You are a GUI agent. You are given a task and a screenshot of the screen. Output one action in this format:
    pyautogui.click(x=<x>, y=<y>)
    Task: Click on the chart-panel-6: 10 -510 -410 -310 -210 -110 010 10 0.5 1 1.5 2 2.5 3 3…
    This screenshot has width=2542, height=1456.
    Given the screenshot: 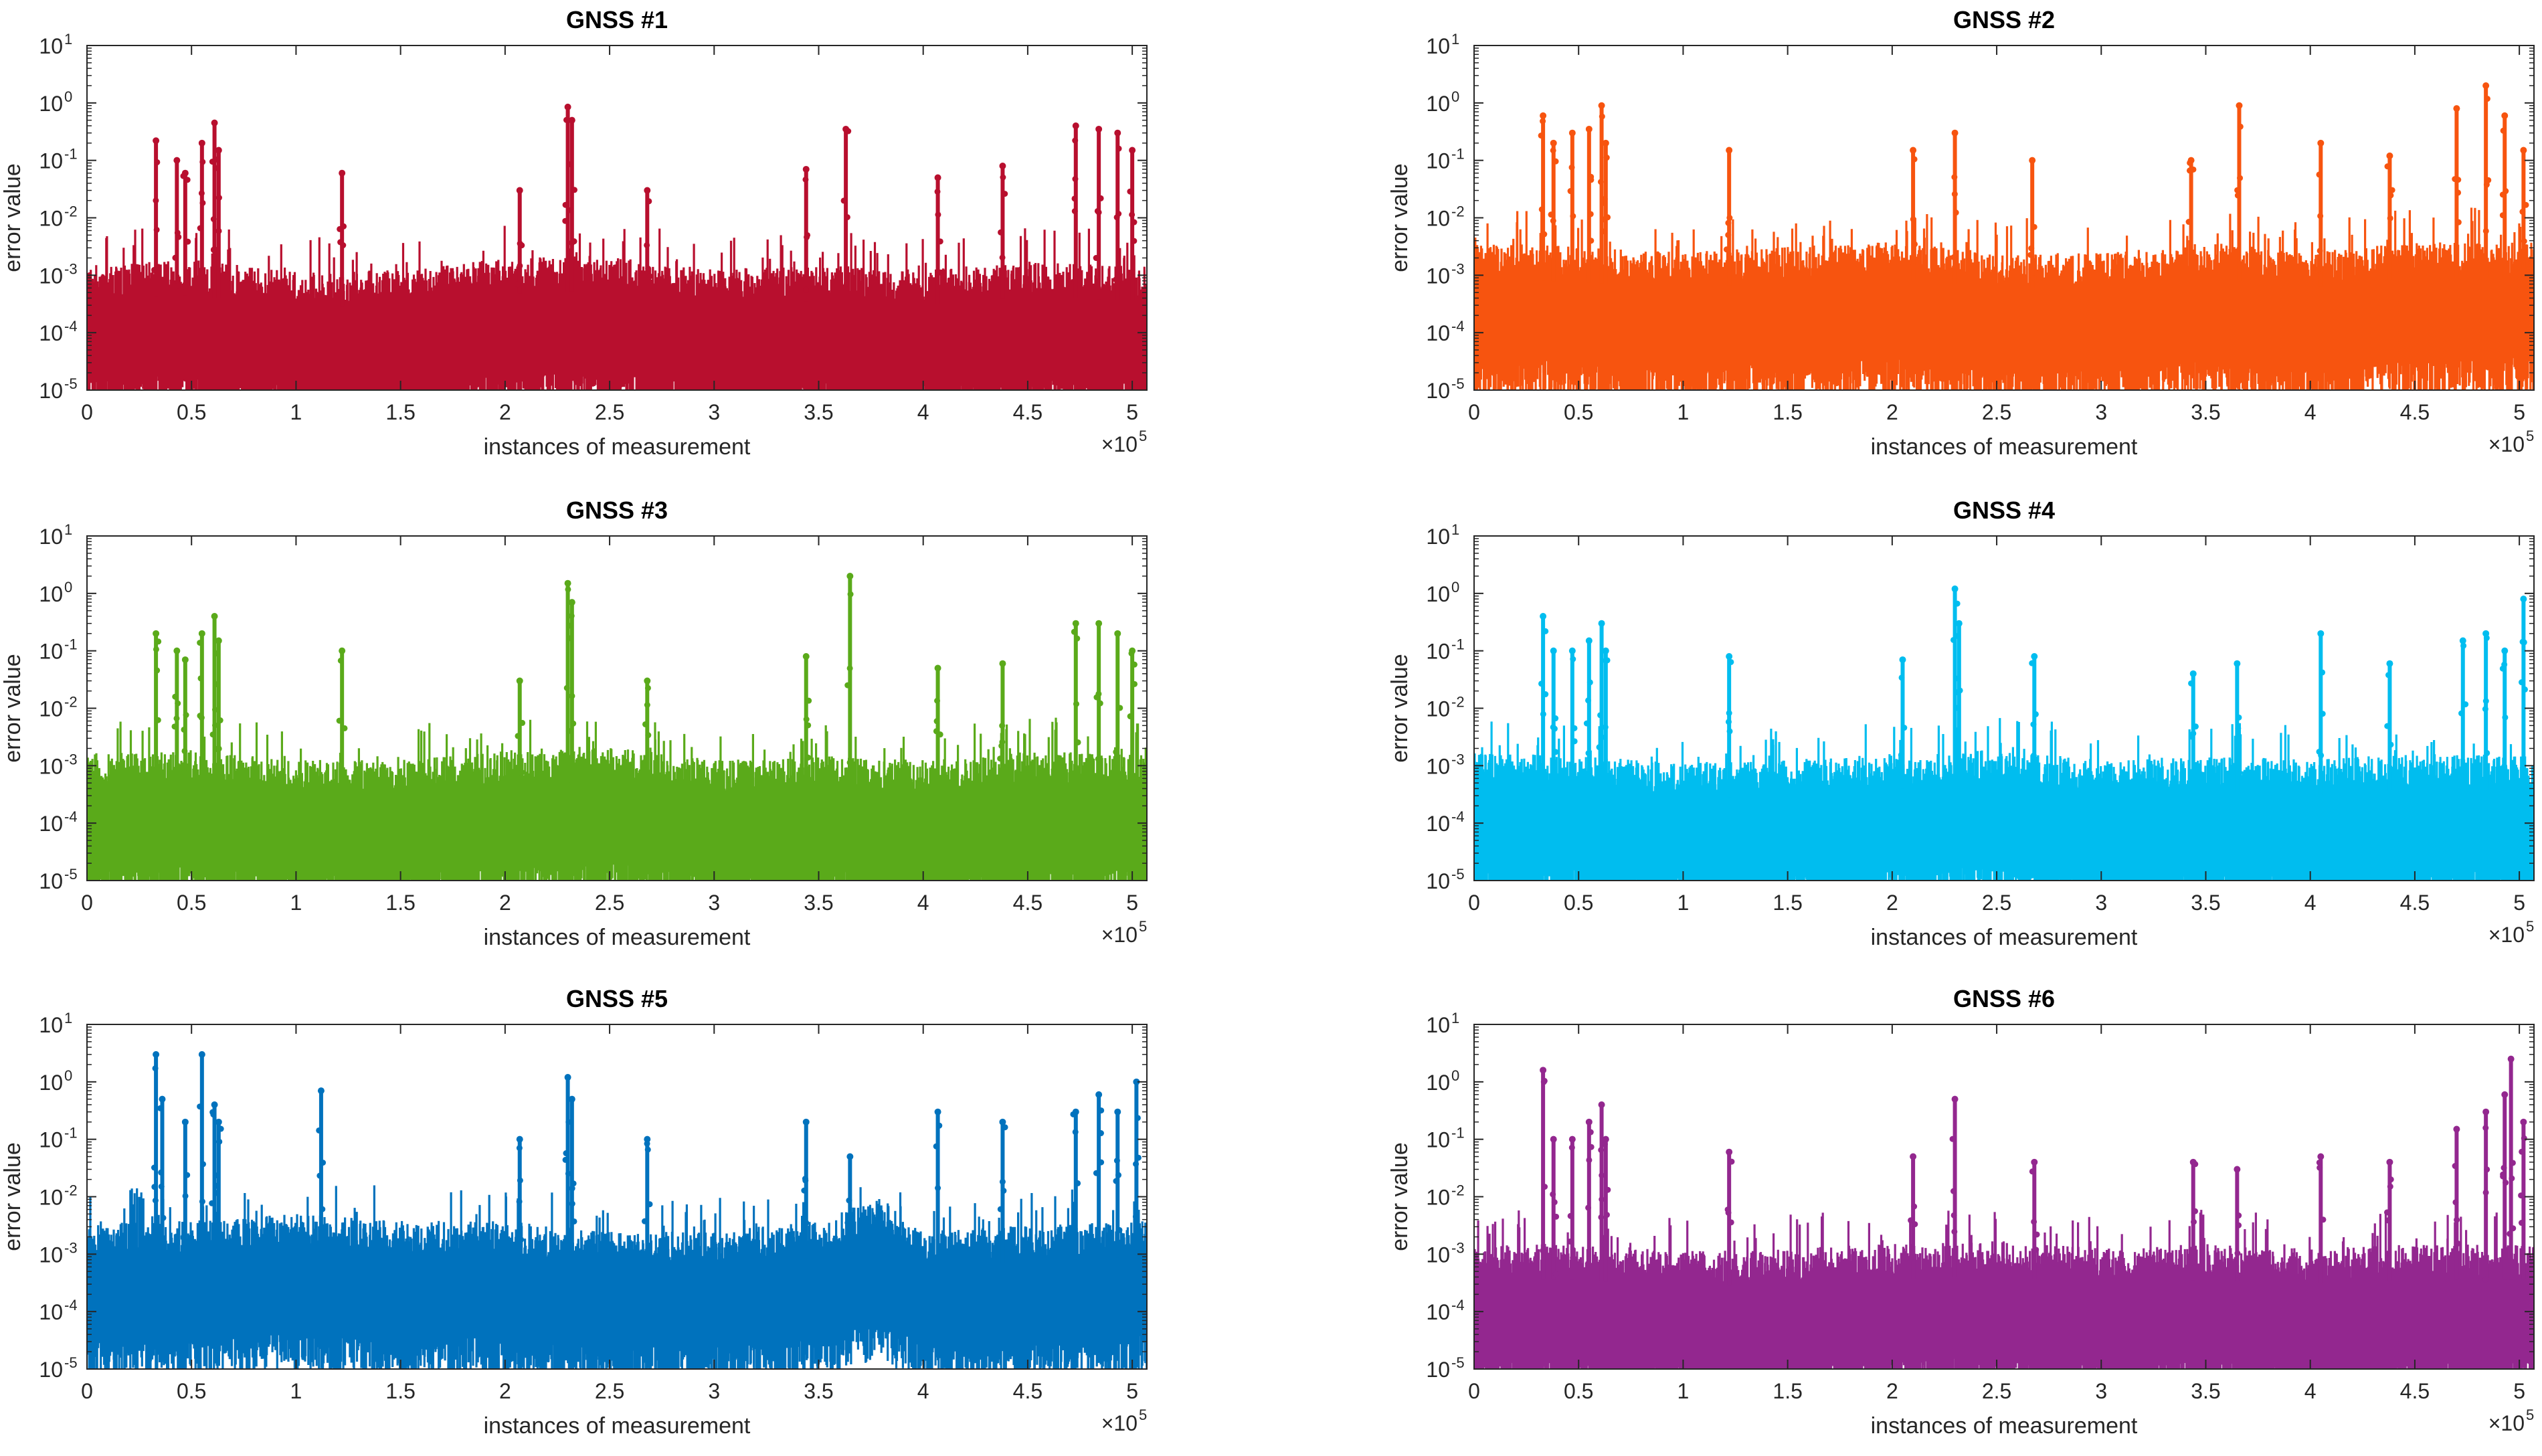 What is the action you would take?
    pyautogui.click(x=1961, y=1212)
    